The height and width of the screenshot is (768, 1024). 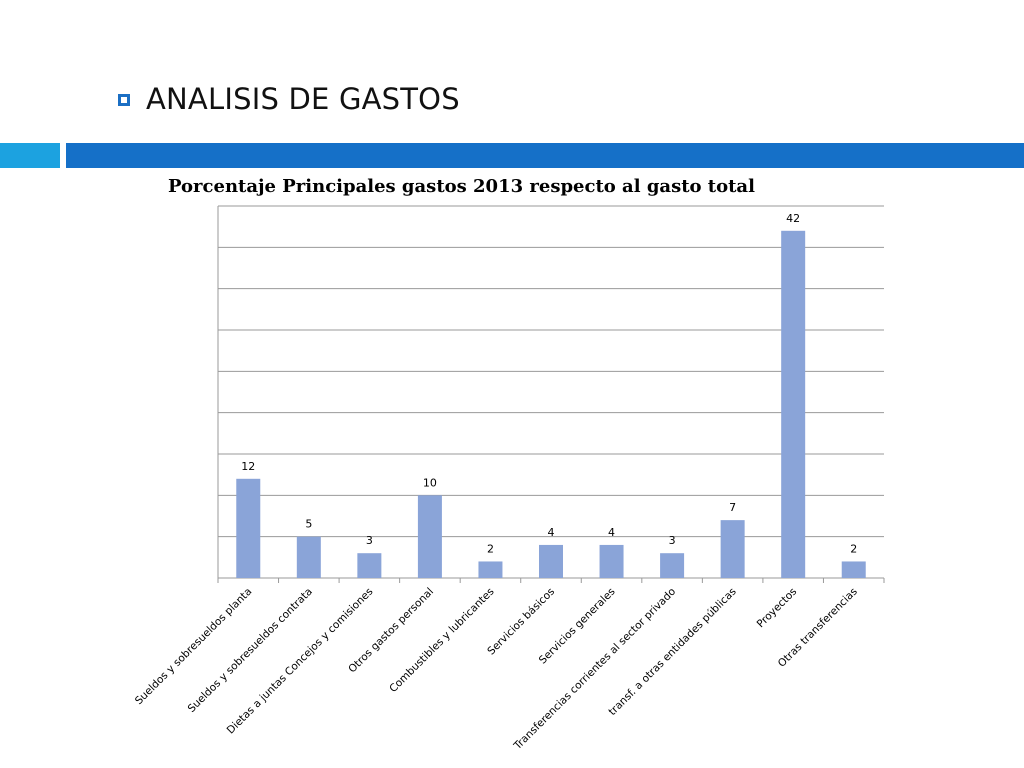 I want to click on square-bullet-icon, so click(x=124, y=100).